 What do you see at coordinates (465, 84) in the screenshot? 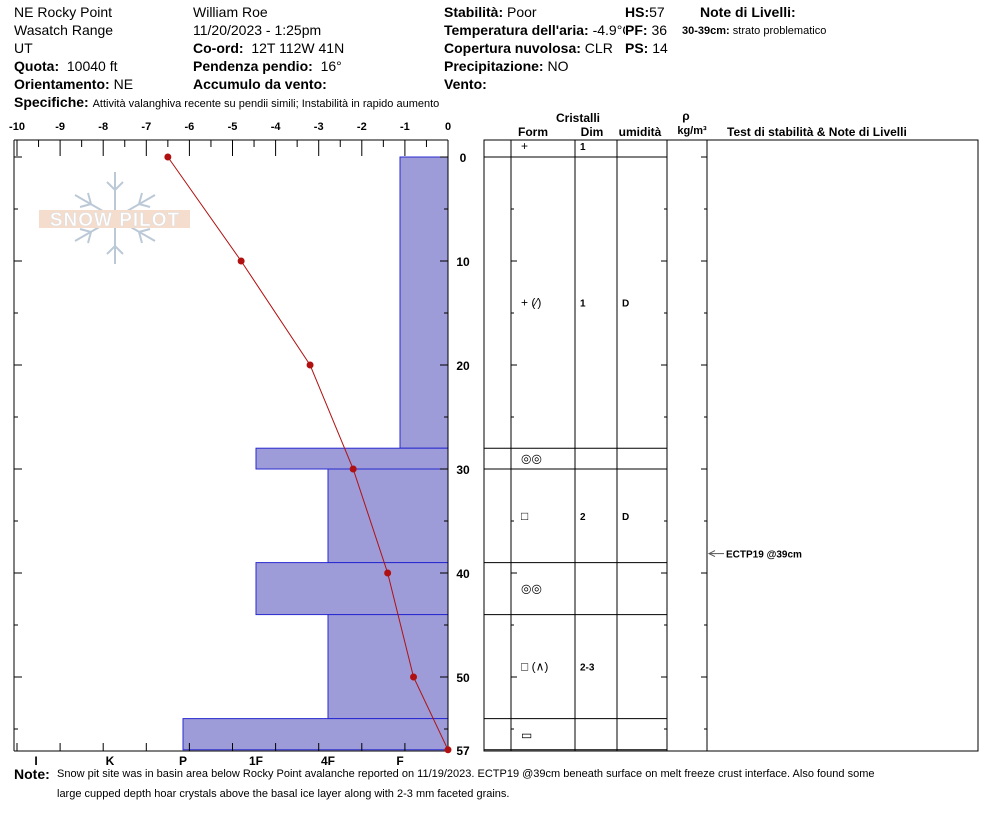
I see `wind-label: Vento:` at bounding box center [465, 84].